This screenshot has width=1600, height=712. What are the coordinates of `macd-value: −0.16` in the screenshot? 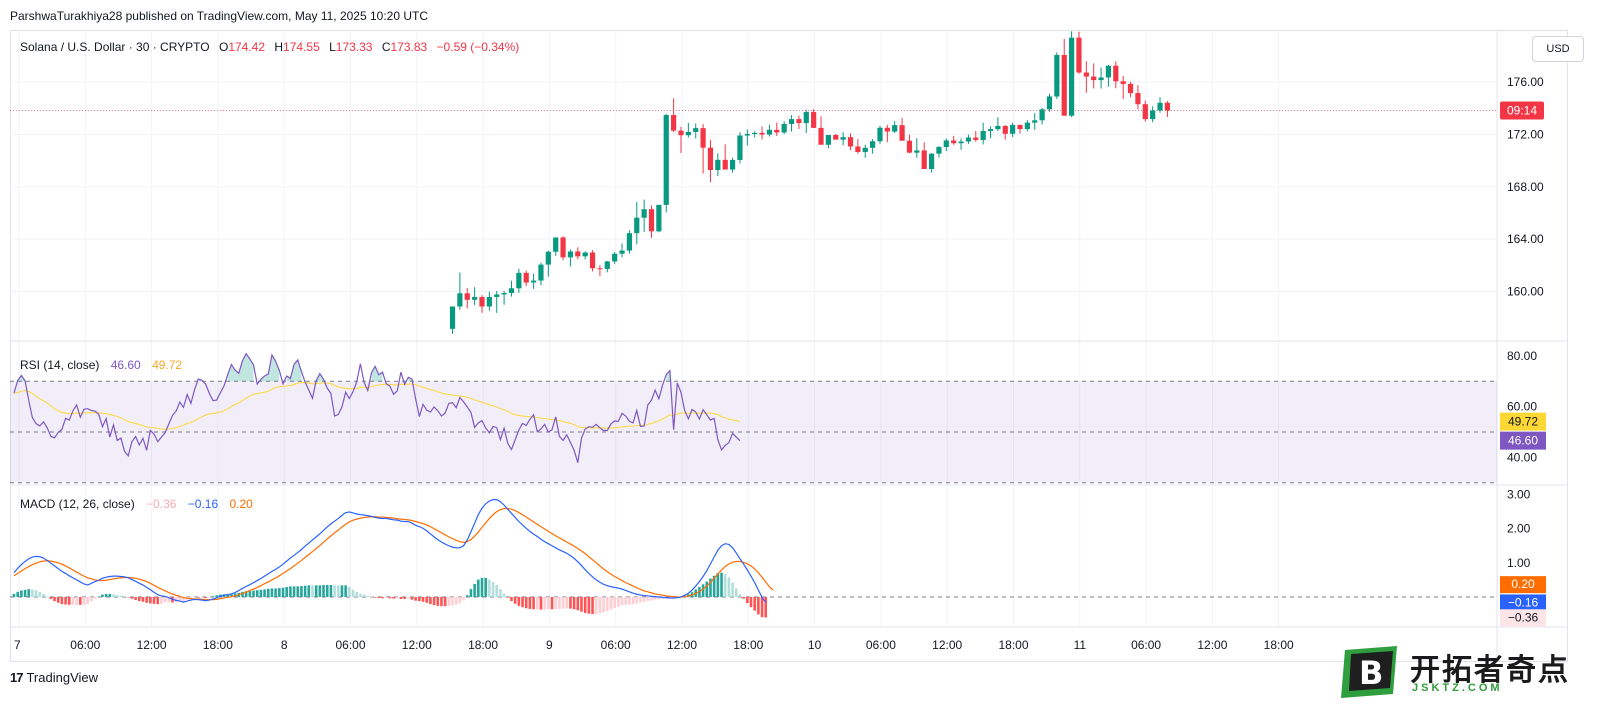 It's located at (203, 504).